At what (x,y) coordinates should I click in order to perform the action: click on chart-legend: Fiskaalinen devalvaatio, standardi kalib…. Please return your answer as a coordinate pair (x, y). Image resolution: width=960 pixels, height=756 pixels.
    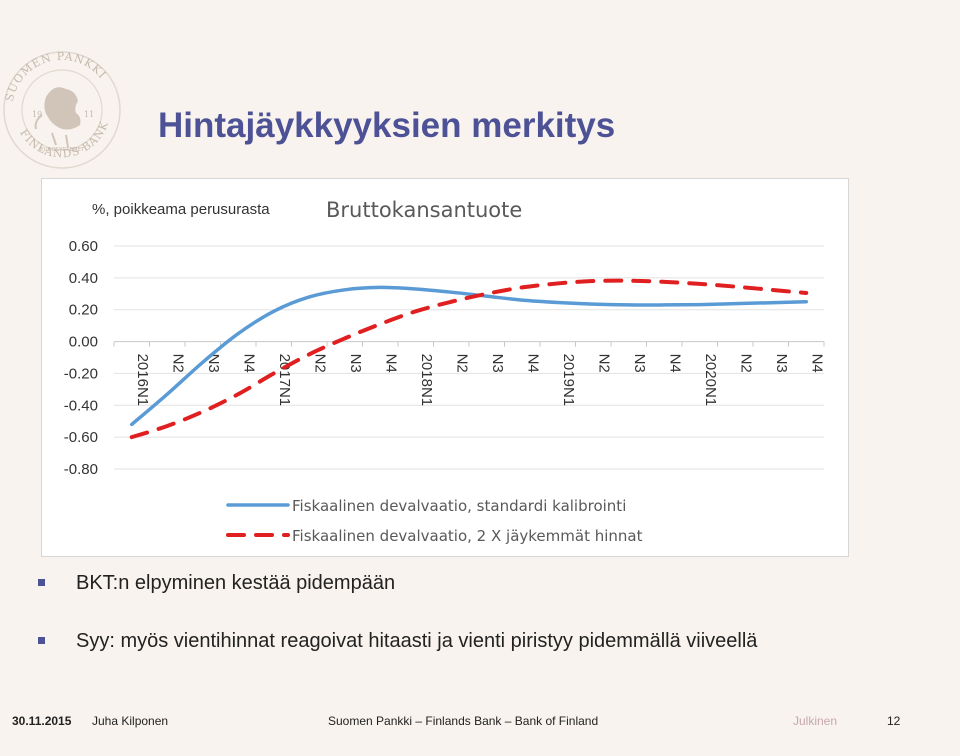
    Looking at the image, I should click on (434, 521).